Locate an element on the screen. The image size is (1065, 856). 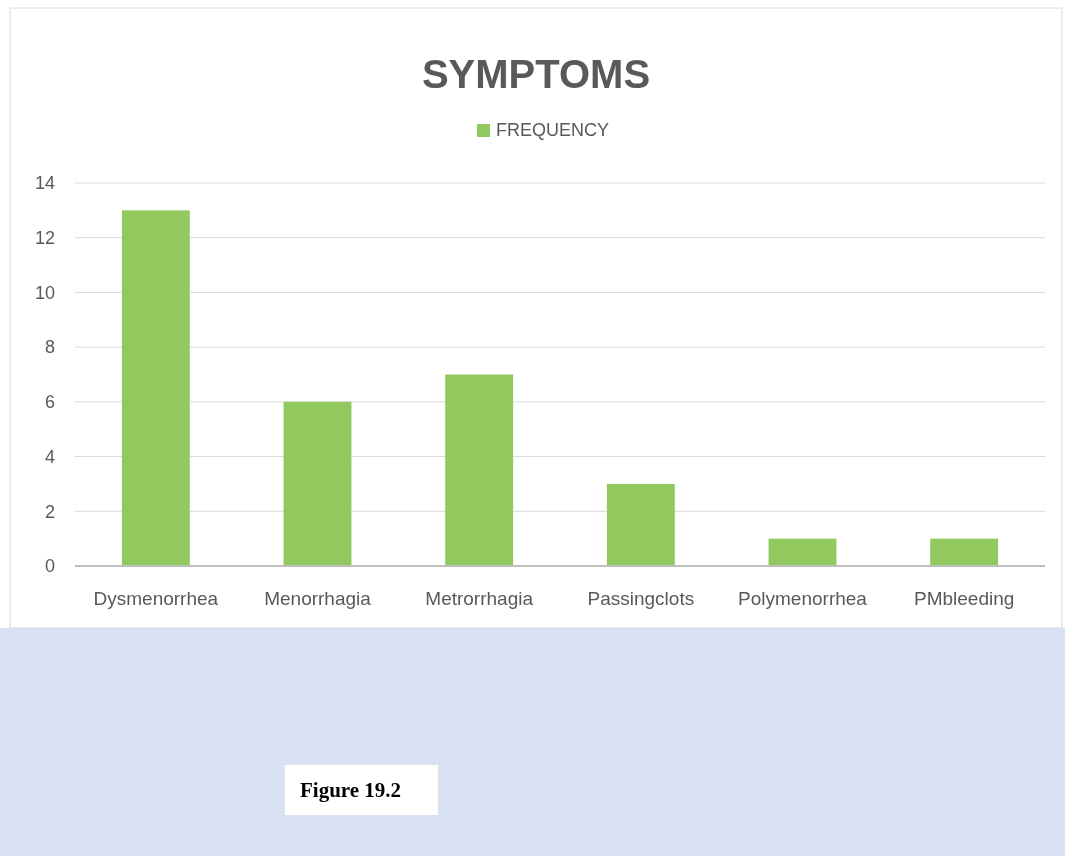
x-tick-label: Passingclots is located at coordinates (641, 599).